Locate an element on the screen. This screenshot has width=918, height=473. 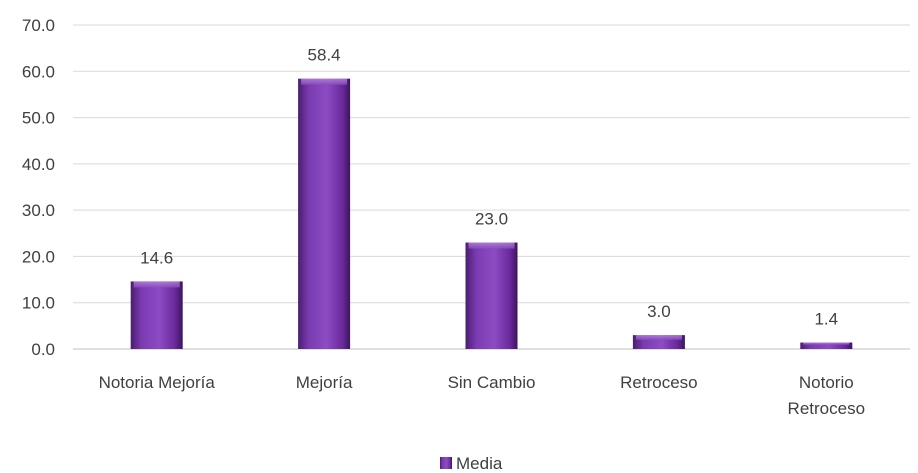
data-label: 3.0 is located at coordinates (659, 311).